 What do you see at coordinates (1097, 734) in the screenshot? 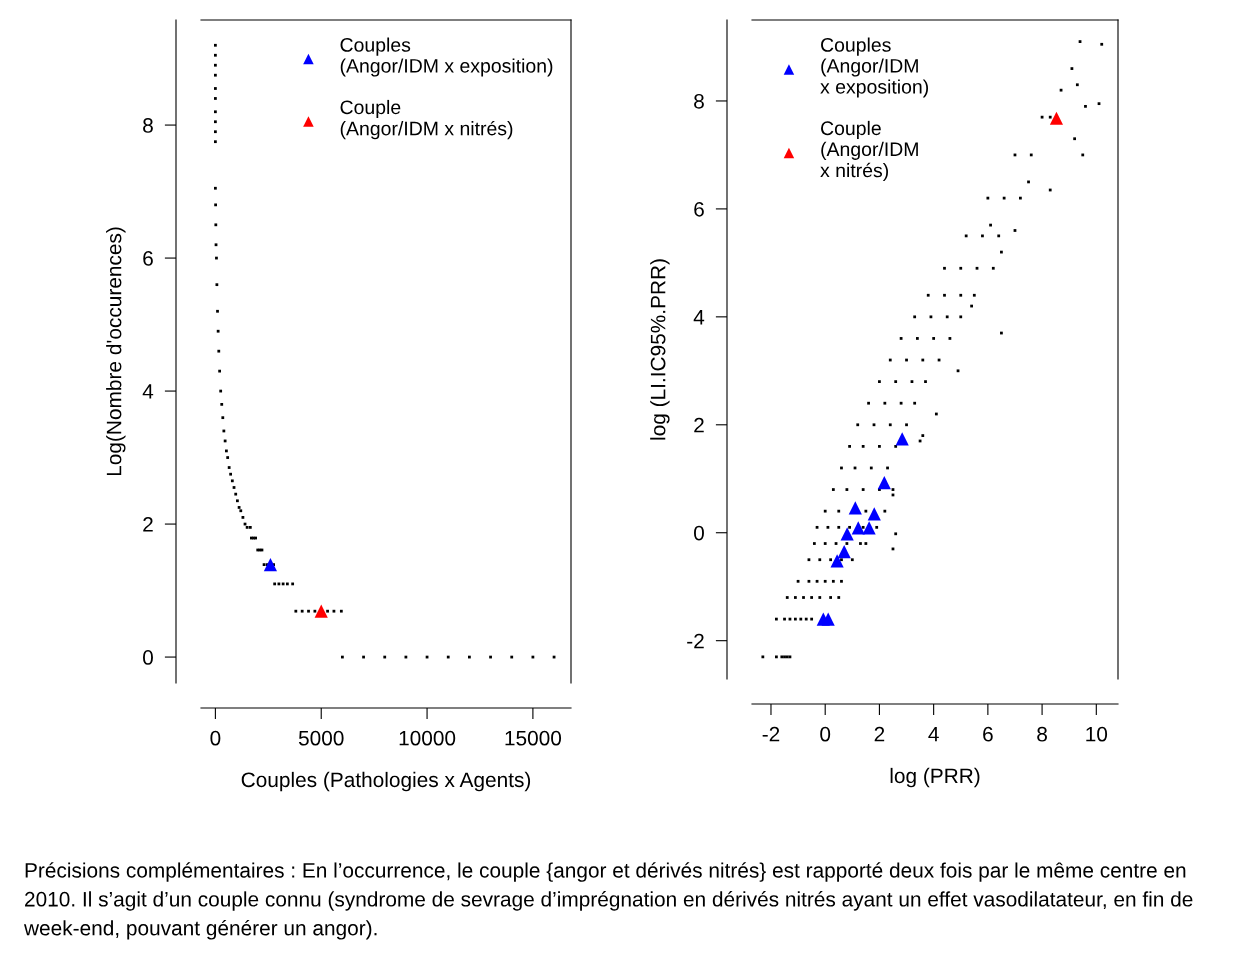
I see `x-tick-label: 10` at bounding box center [1097, 734].